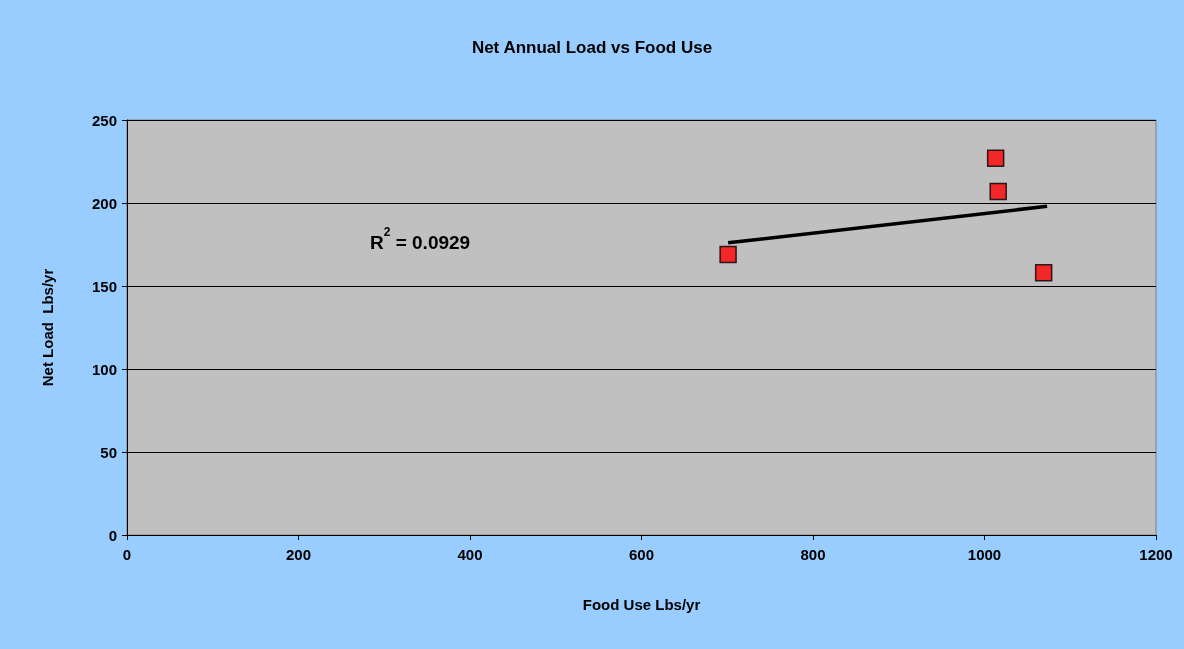  What do you see at coordinates (592, 47) in the screenshot?
I see `chart-title: Net Annual Load vs Food Use` at bounding box center [592, 47].